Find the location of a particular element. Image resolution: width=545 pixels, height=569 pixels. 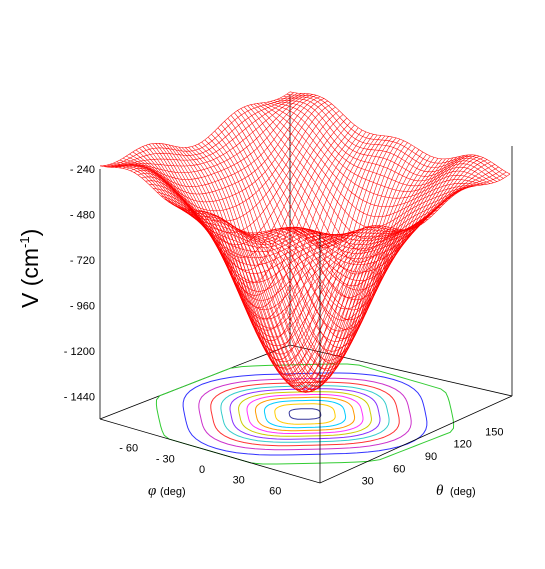

z-axis-ticks: - 240 - 480 - 720 - 960 - 1200 - 1440 is located at coordinates (79, 283).